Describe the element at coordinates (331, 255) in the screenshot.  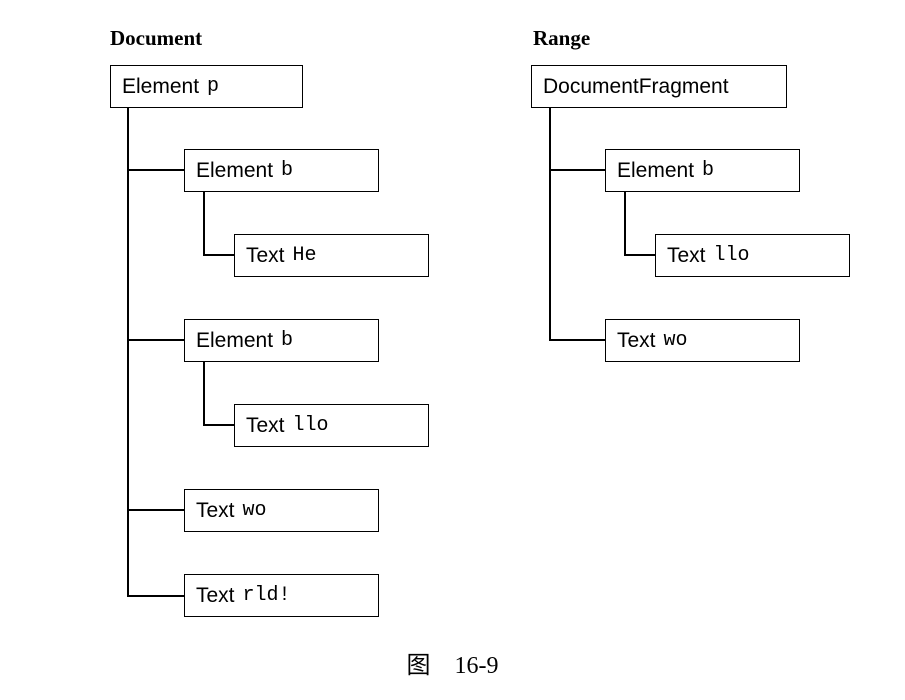
I see `document-text-node: Text He` at that location.